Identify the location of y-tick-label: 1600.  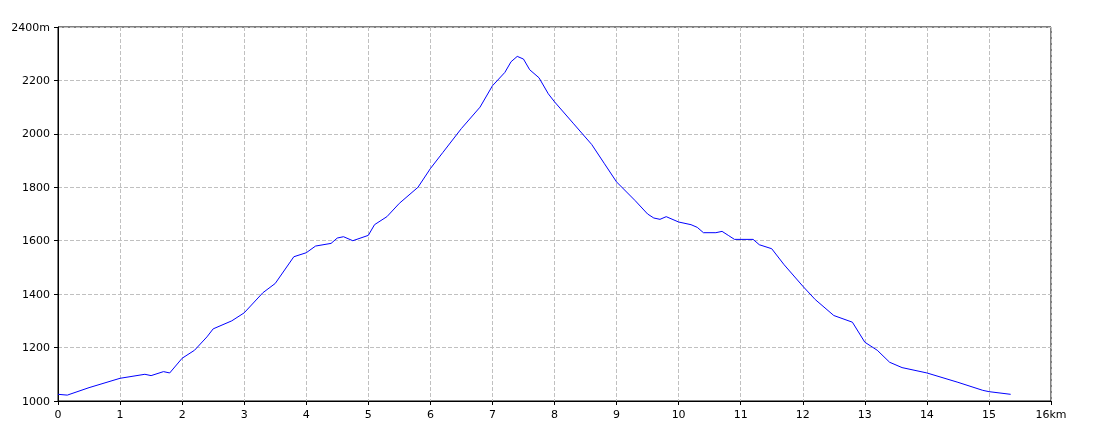
(36, 241).